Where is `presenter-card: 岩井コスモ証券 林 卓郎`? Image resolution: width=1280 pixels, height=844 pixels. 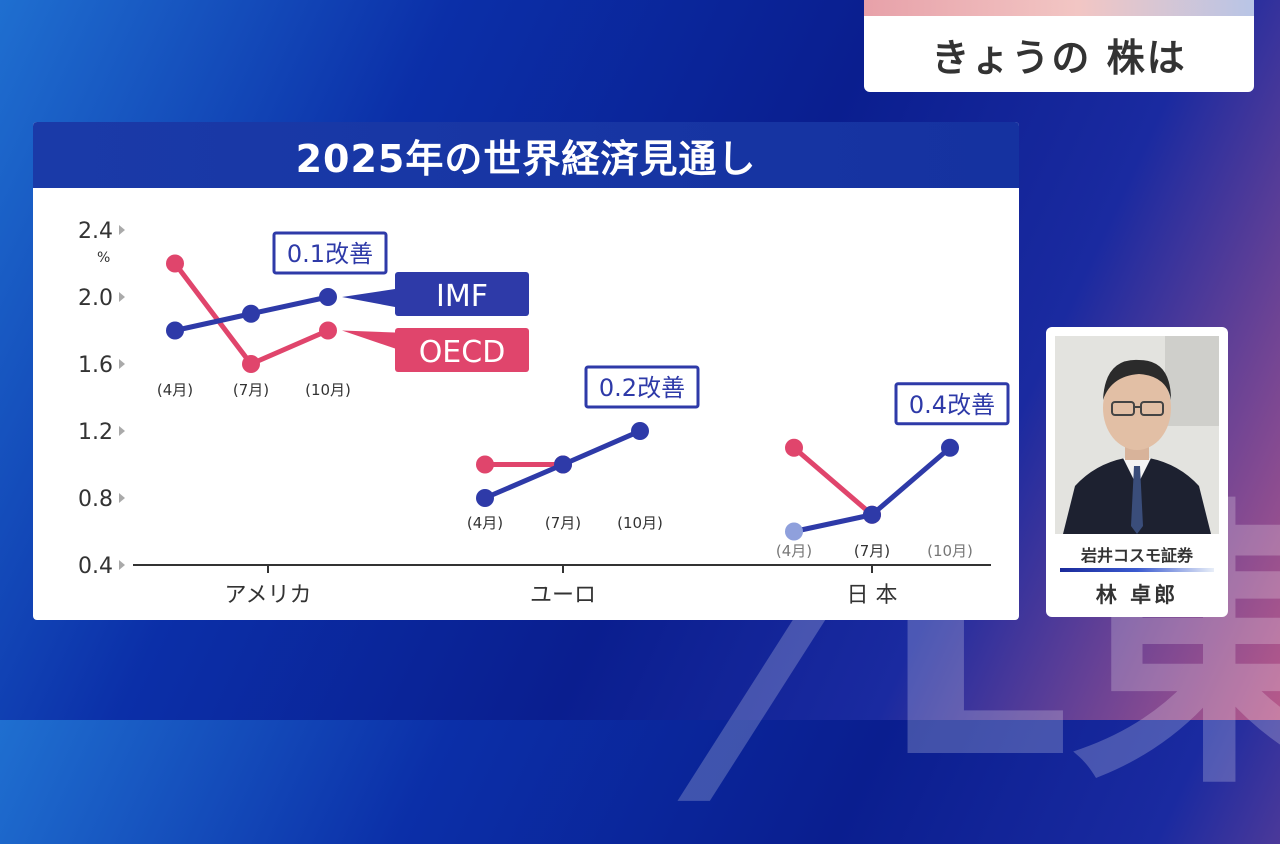
presenter-card: 岩井コスモ証券 林 卓郎 is located at coordinates (1137, 472).